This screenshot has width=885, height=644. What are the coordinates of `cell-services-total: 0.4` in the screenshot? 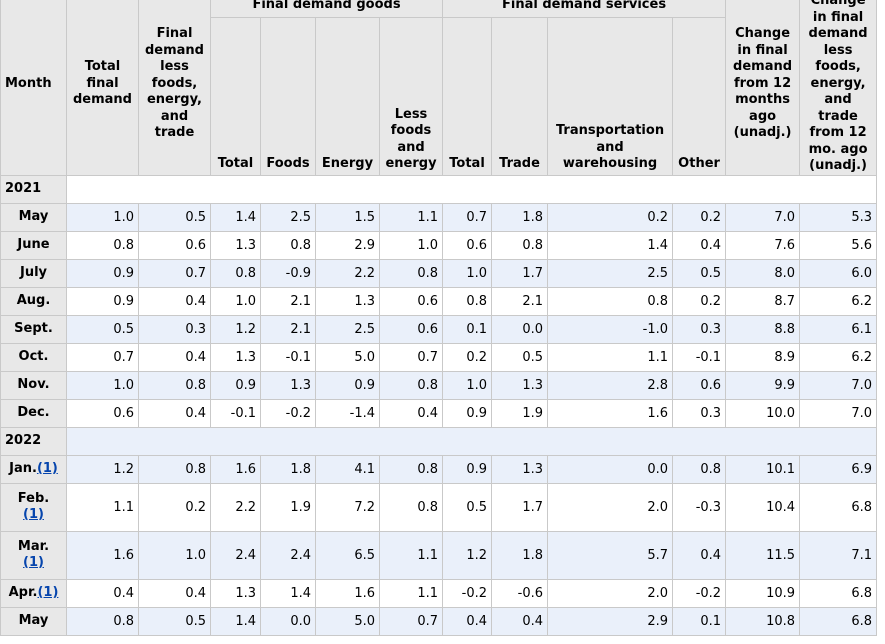 It's located at (467, 621).